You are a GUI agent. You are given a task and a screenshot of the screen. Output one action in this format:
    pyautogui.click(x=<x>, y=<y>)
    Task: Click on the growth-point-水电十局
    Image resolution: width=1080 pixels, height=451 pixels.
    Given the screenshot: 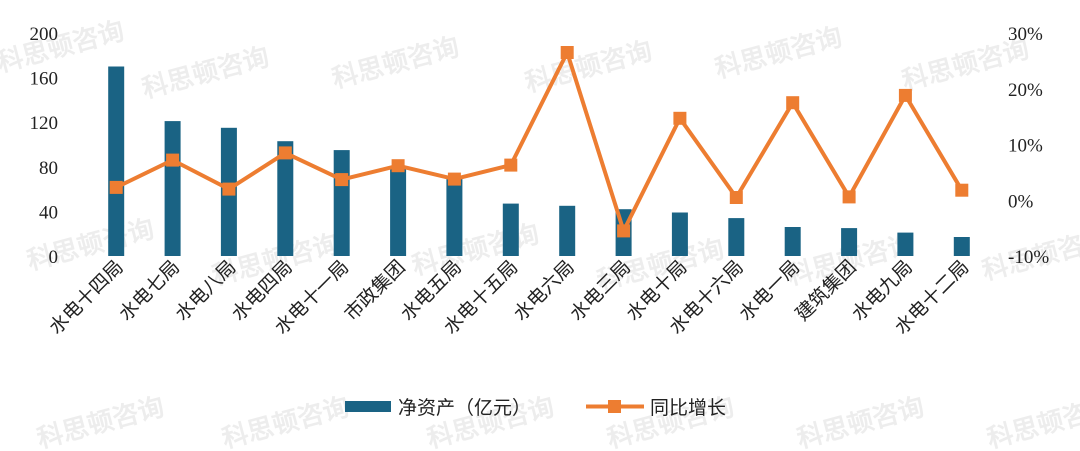 What is the action you would take?
    pyautogui.click(x=680, y=118)
    